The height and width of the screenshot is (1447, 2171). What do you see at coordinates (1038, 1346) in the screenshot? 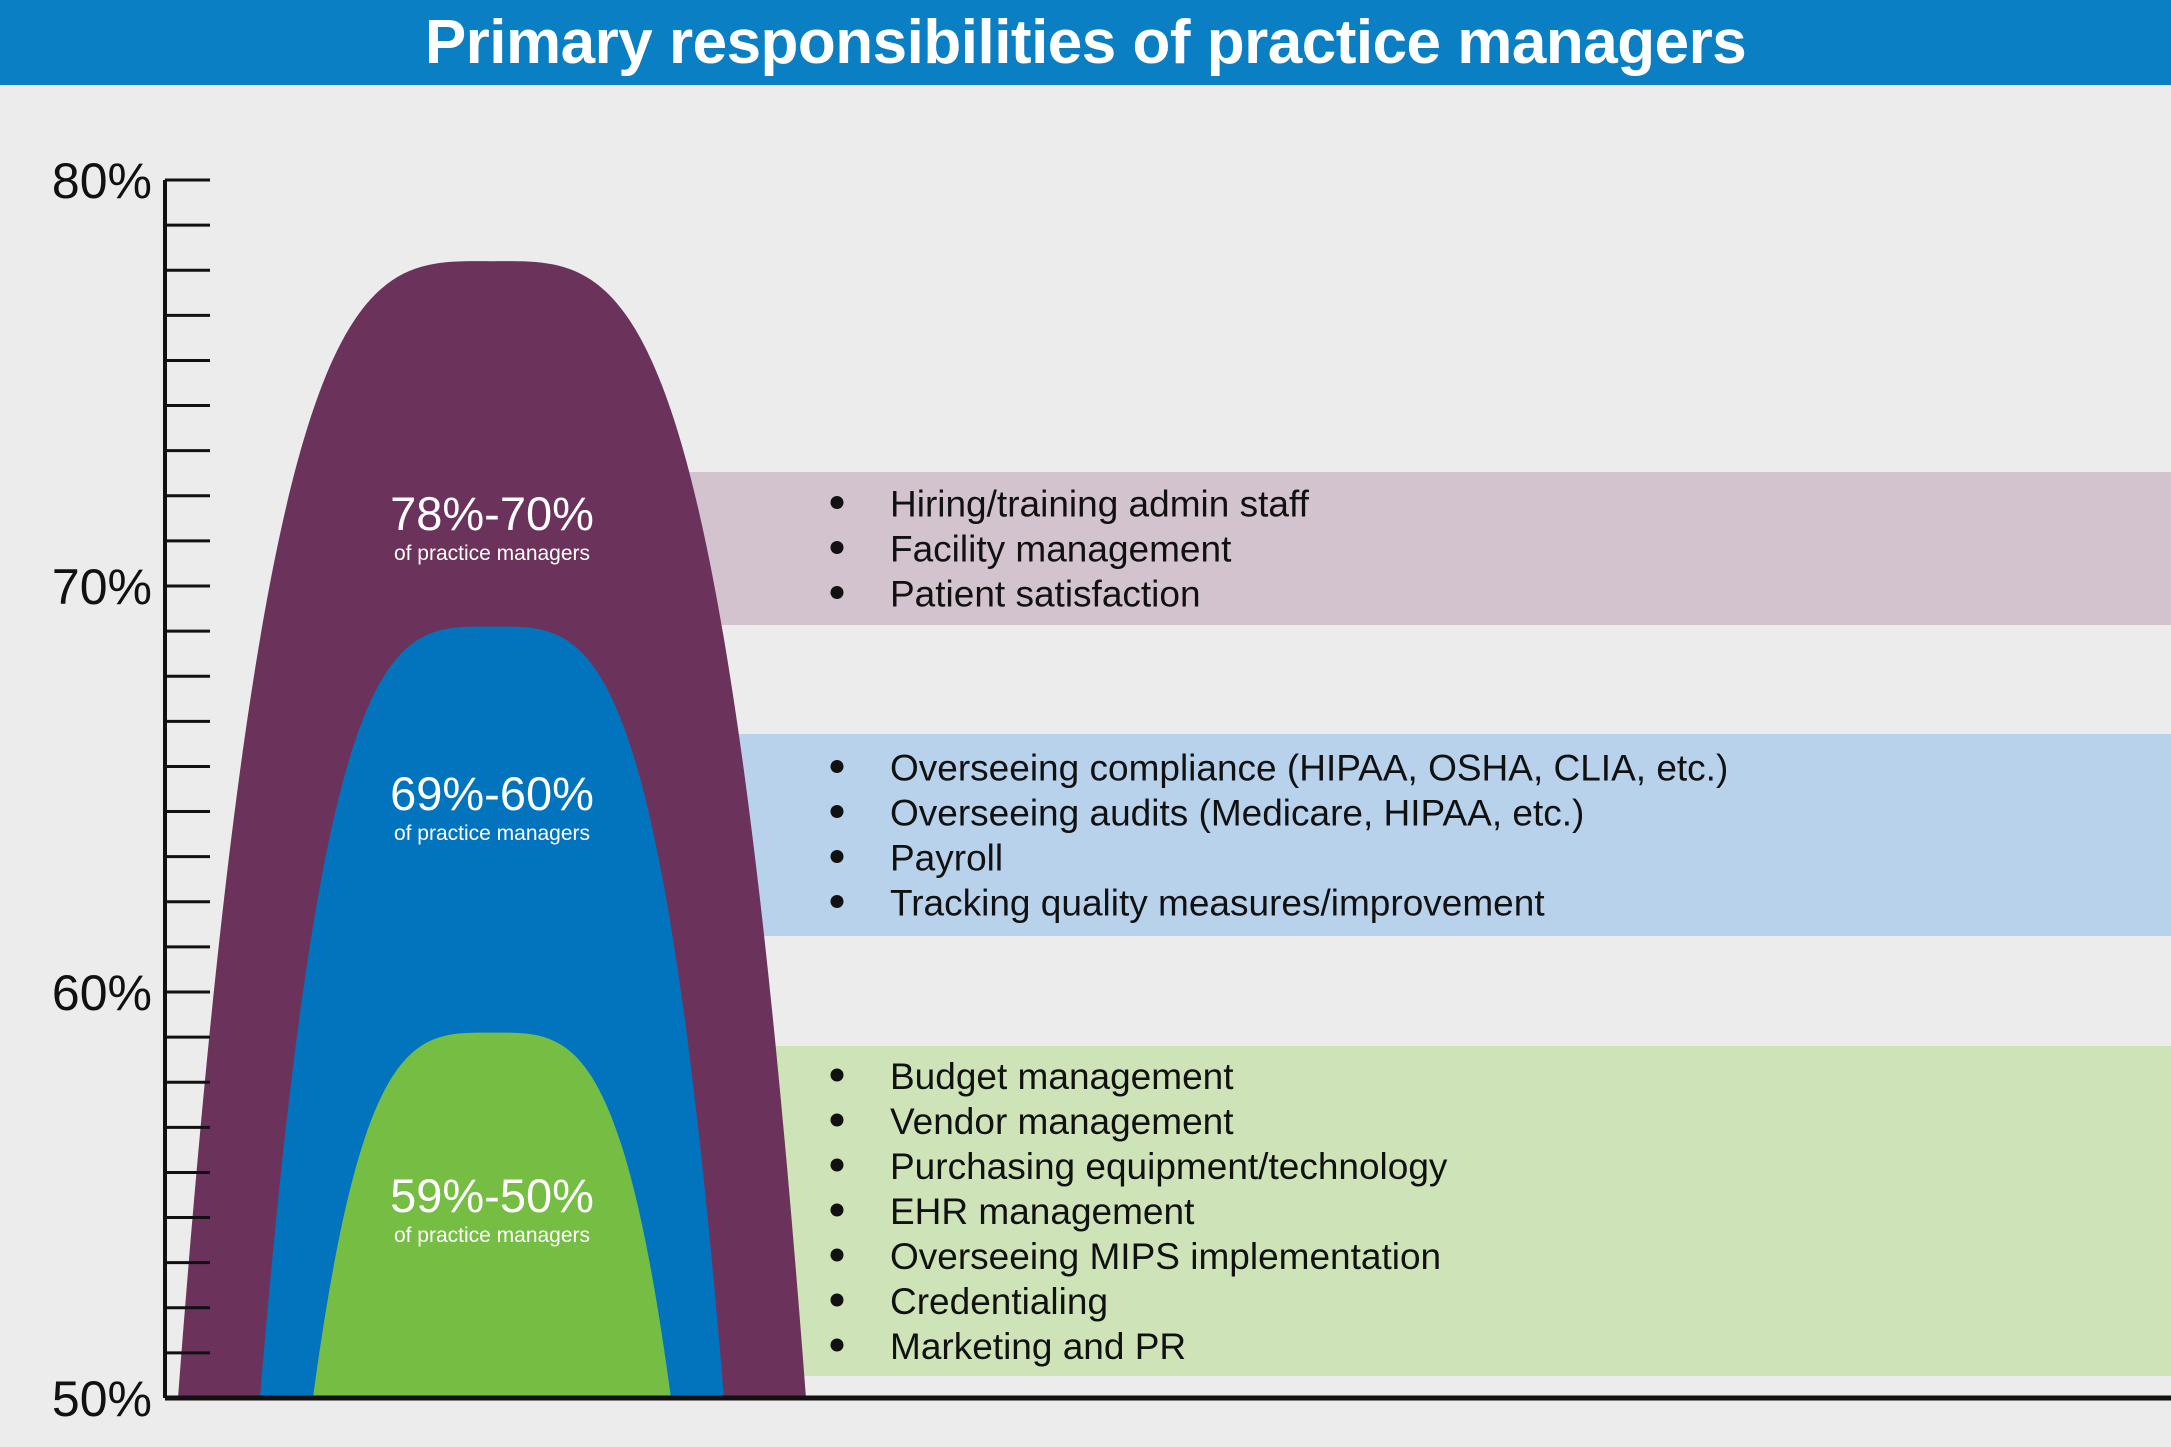
I see `responsibility-item: Marketing and PR` at bounding box center [1038, 1346].